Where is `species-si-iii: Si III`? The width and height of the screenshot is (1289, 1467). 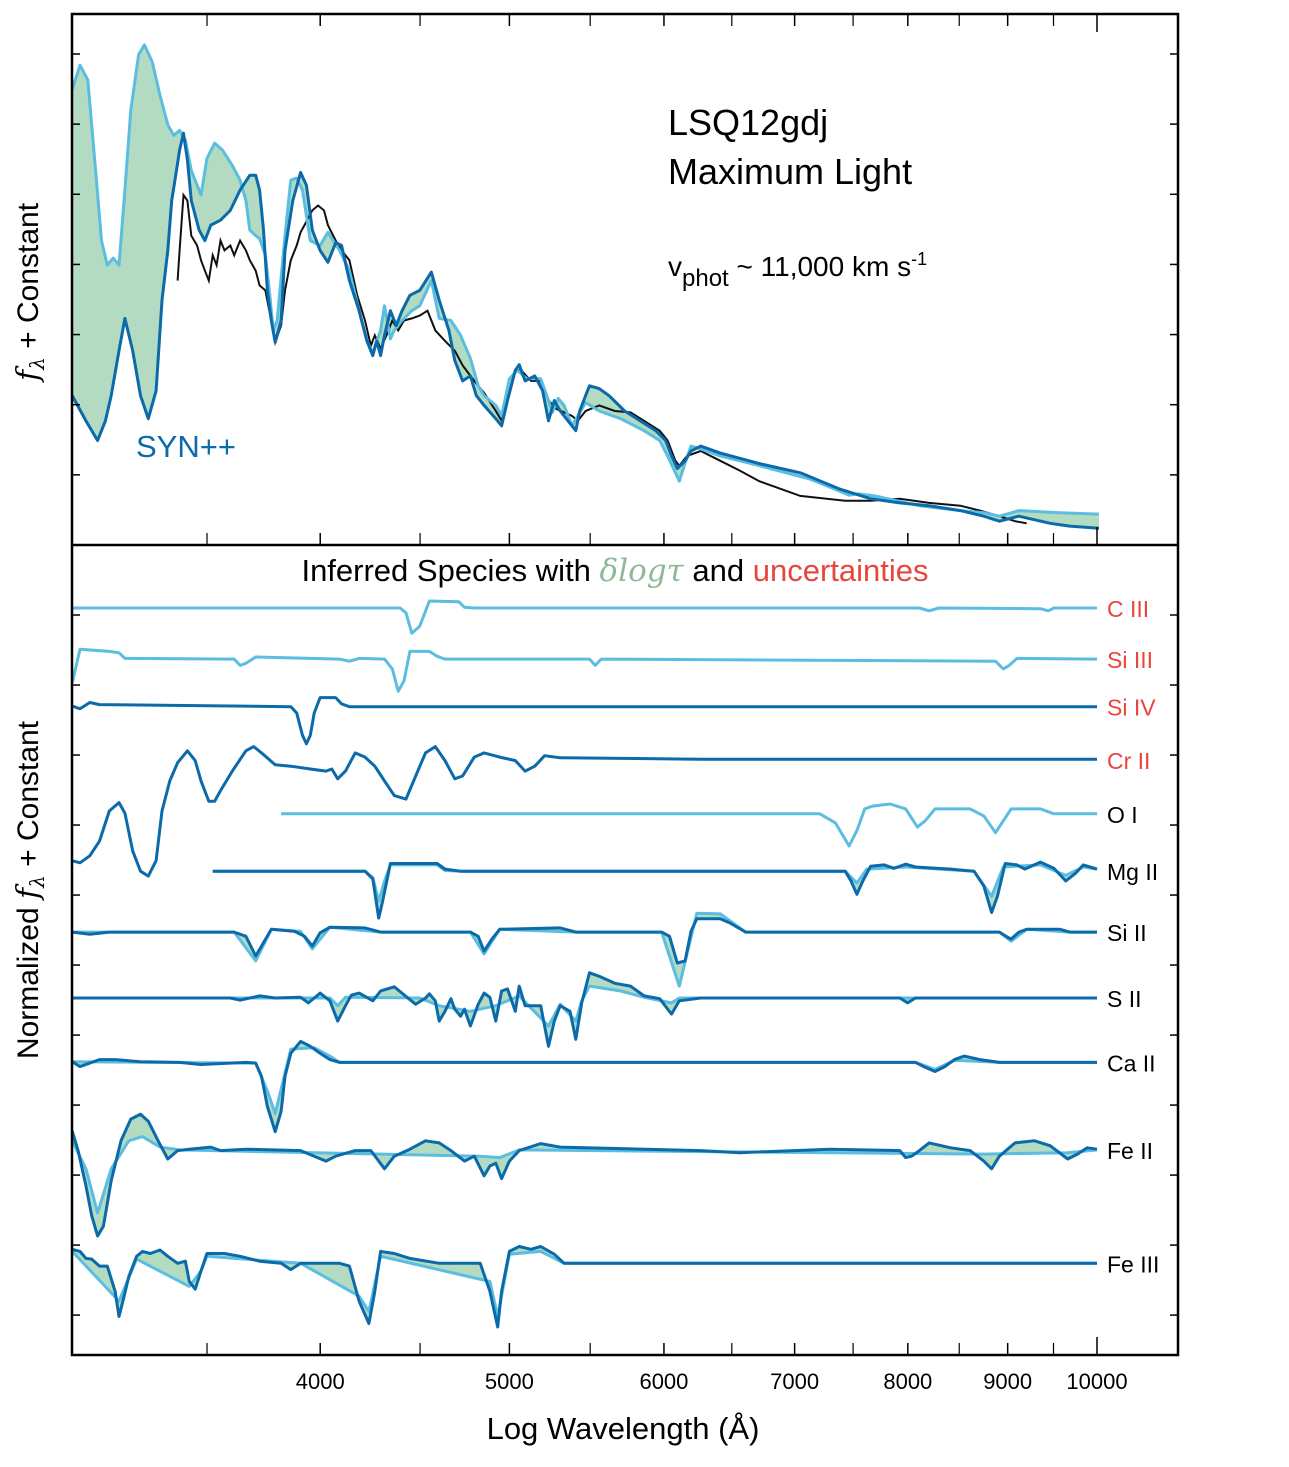
species-si-iii: Si III is located at coordinates (611, 670).